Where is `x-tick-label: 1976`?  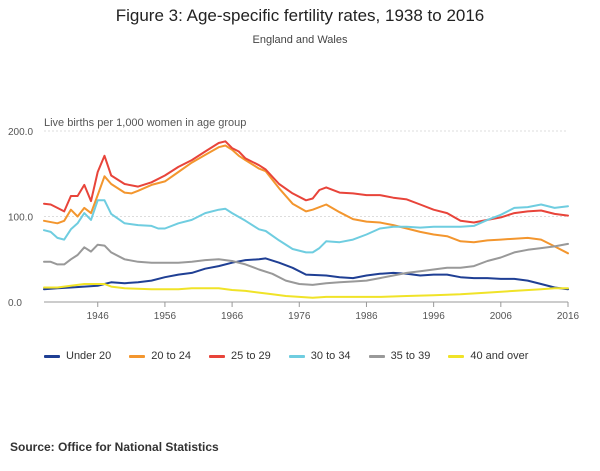
x-tick-label: 1976 is located at coordinates (299, 316).